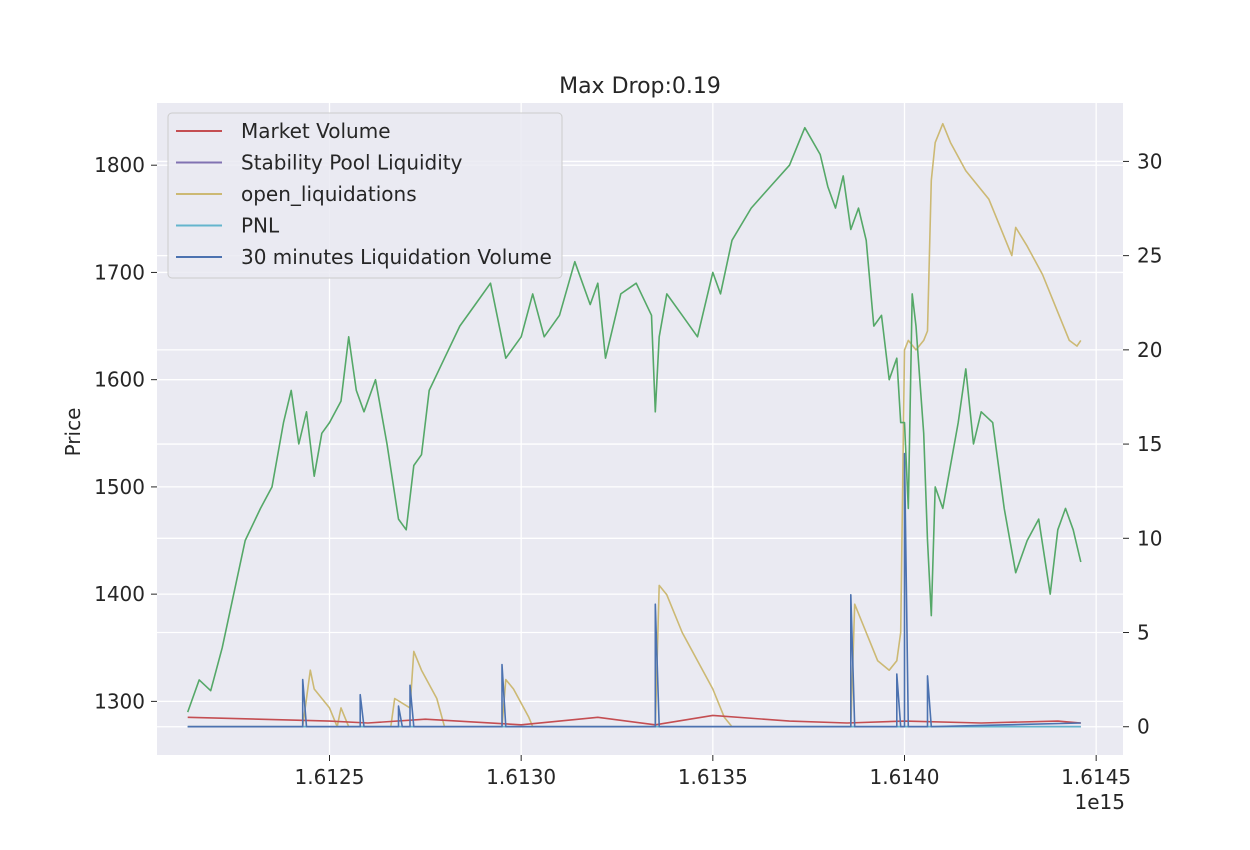 The height and width of the screenshot is (850, 1250). I want to click on x-tick-label: 1.6125, so click(330, 777).